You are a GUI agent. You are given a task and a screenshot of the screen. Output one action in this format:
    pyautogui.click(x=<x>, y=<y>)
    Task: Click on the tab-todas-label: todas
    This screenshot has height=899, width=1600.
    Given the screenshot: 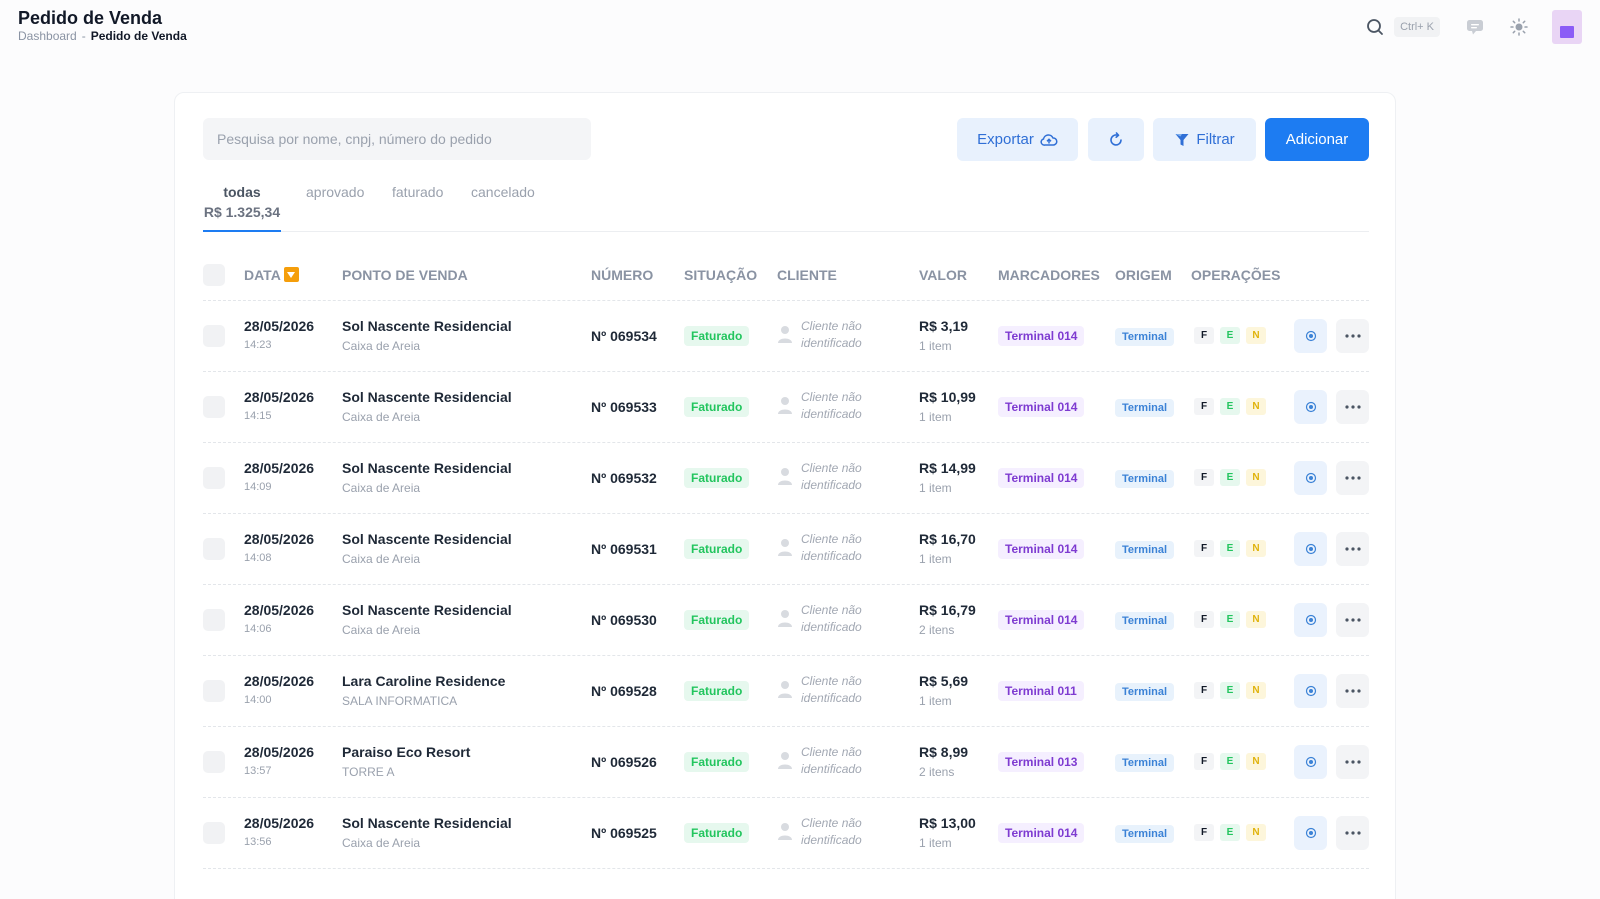 What is the action you would take?
    pyautogui.click(x=242, y=192)
    